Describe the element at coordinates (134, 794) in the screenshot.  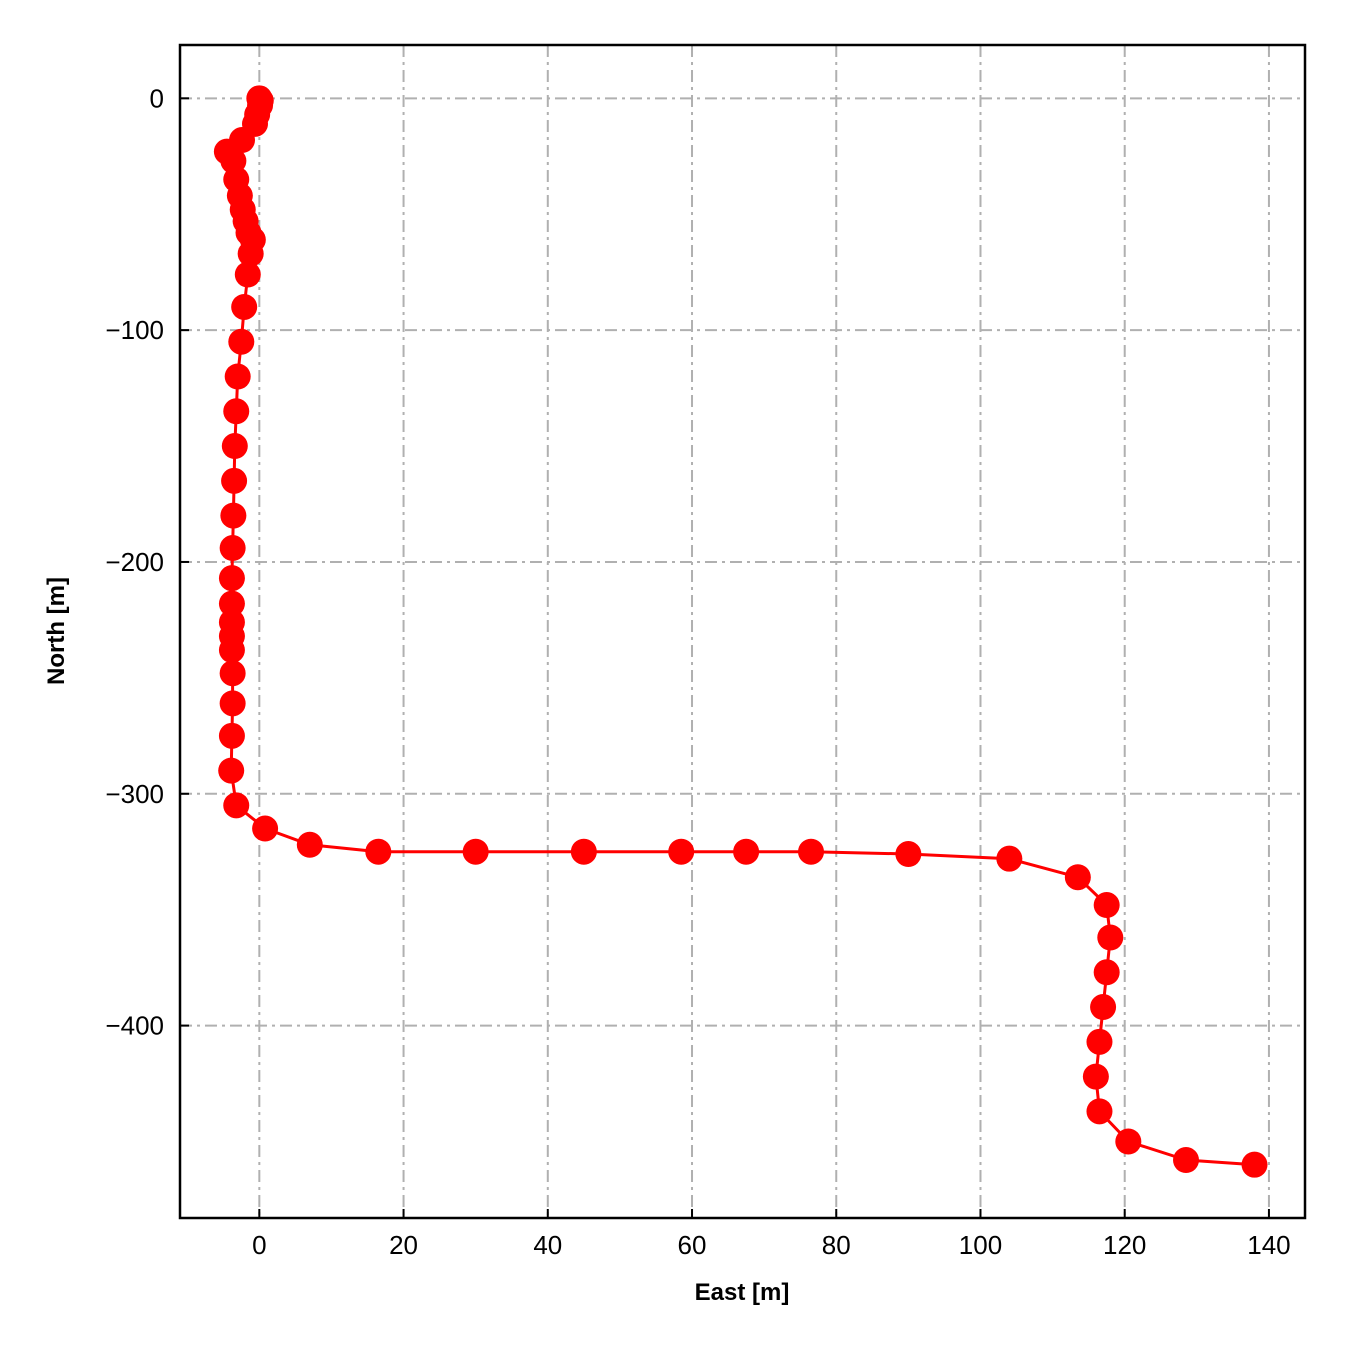
I see `y-tick-label: −300` at that location.